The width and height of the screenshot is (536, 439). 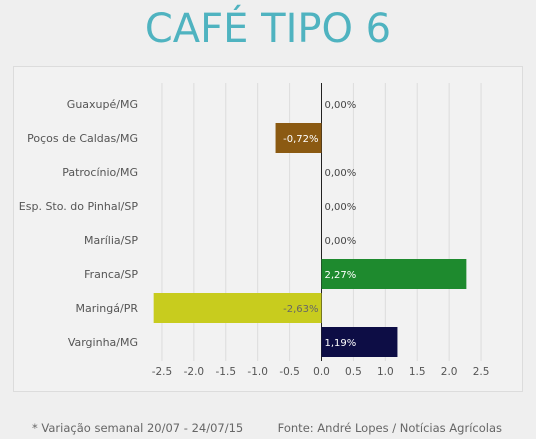 What do you see at coordinates (194, 372) in the screenshot?
I see `x-tick-label: -2.0` at bounding box center [194, 372].